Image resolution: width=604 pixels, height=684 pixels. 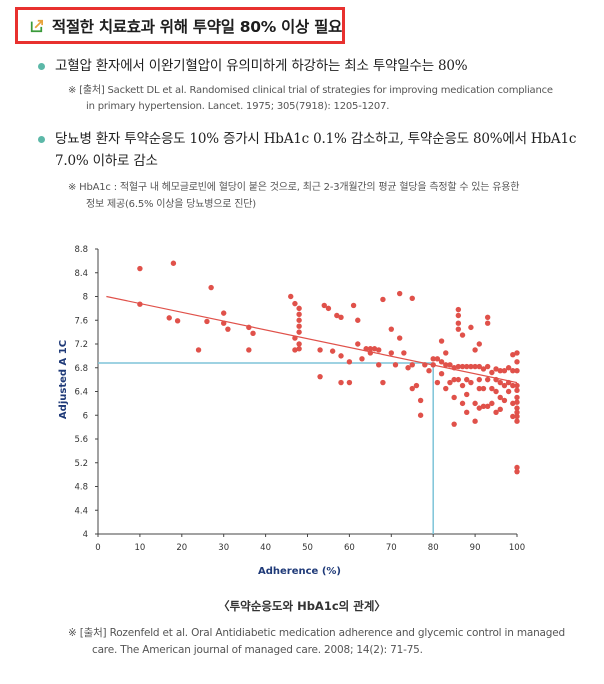 I want to click on bullet-2-note-line2: 정보 제공(6.5% 이상을 당뇨병으로 진단), so click(x=171, y=204).